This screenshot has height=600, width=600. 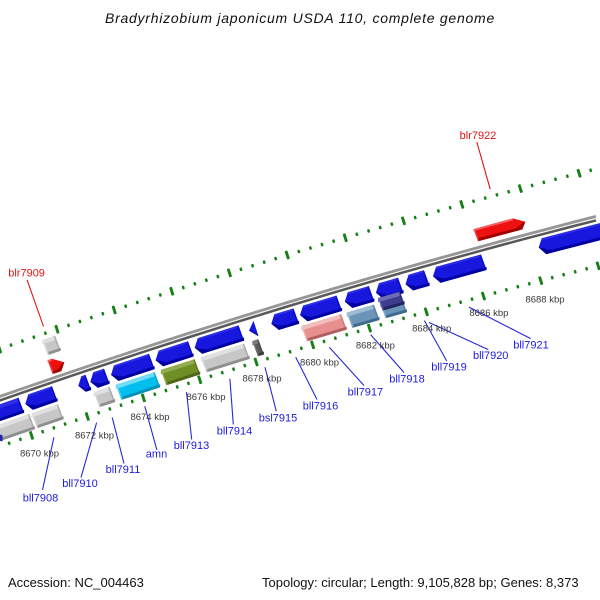 What do you see at coordinates (320, 407) in the screenshot?
I see `svg-text: bll7916` at bounding box center [320, 407].